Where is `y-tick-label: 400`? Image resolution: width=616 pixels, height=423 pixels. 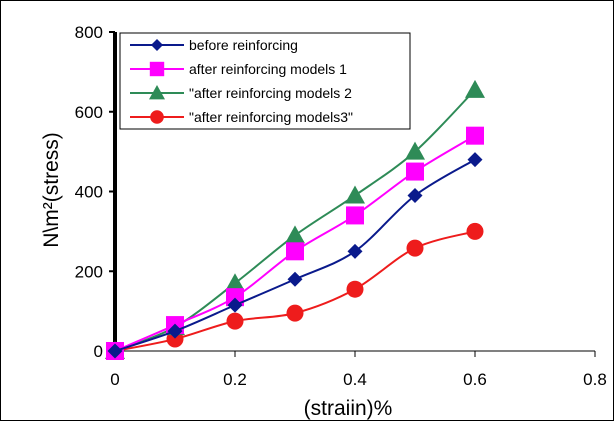 y-tick-label: 400 is located at coordinates (89, 192).